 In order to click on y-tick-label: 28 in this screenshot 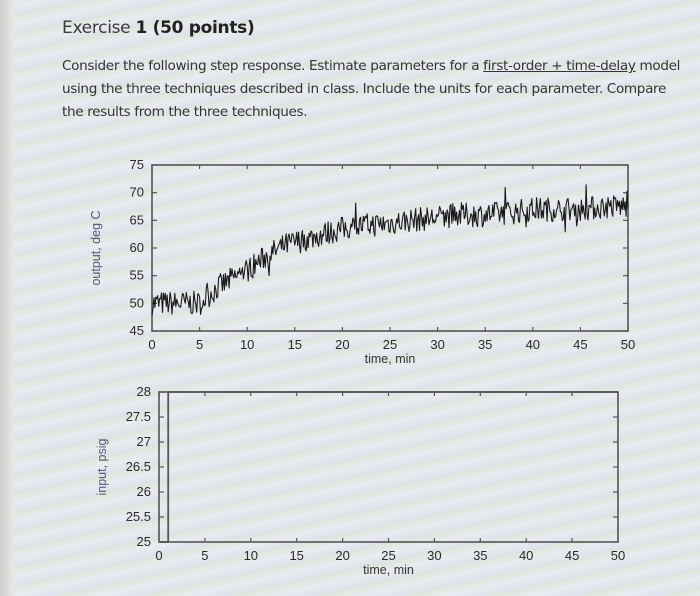, I will do `click(144, 391)`.